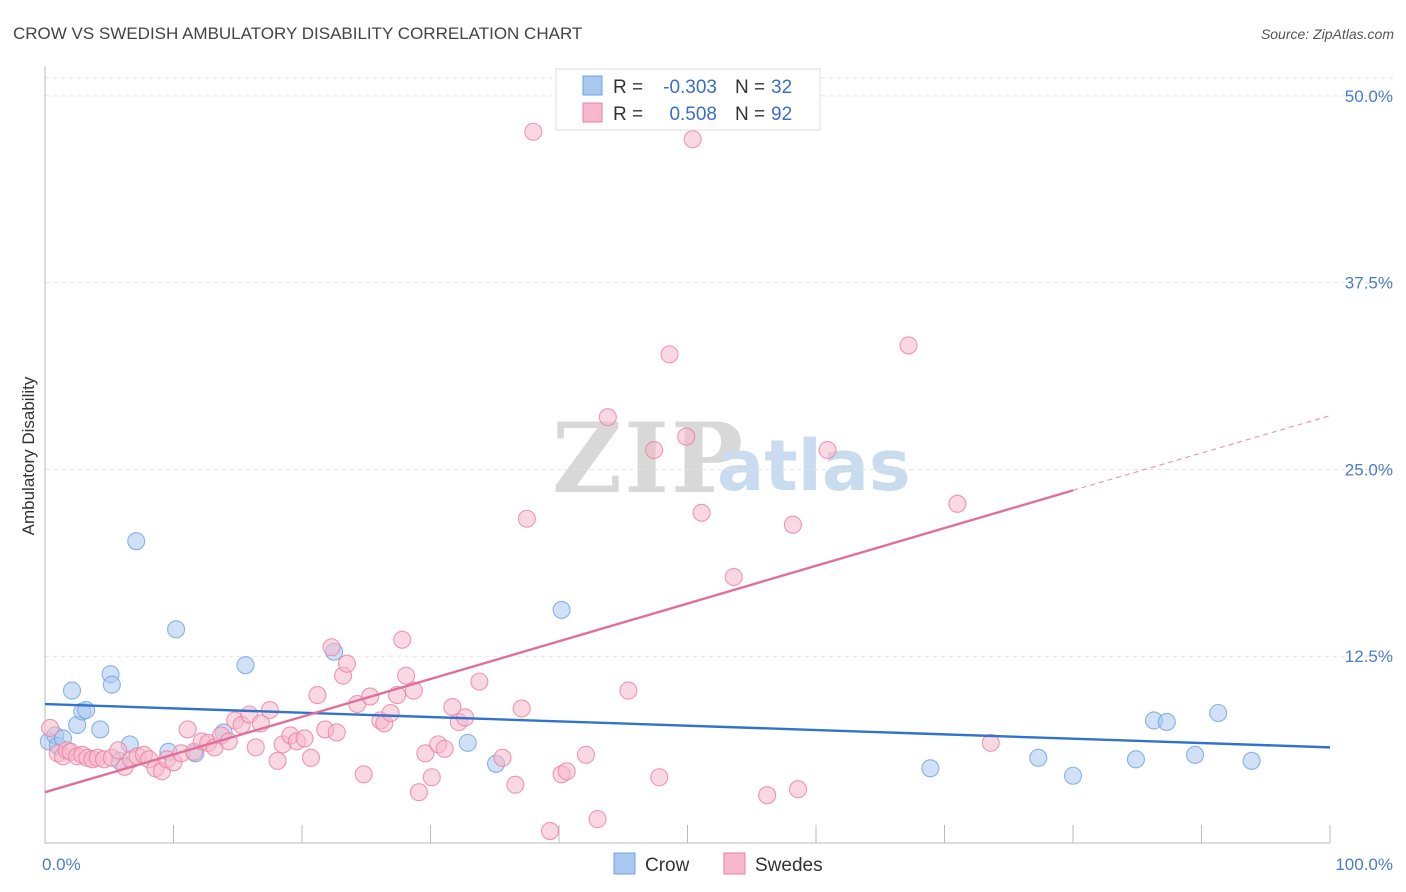 This screenshot has width=1406, height=892. I want to click on x-tick-labels: 0.0% 100.0%, so click(717, 864).